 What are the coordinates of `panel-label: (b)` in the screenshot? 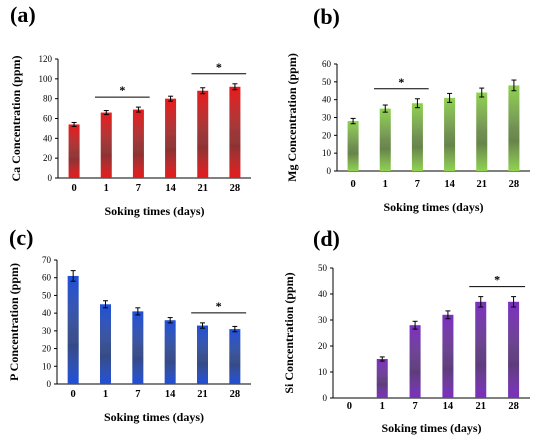 It's located at (326, 16).